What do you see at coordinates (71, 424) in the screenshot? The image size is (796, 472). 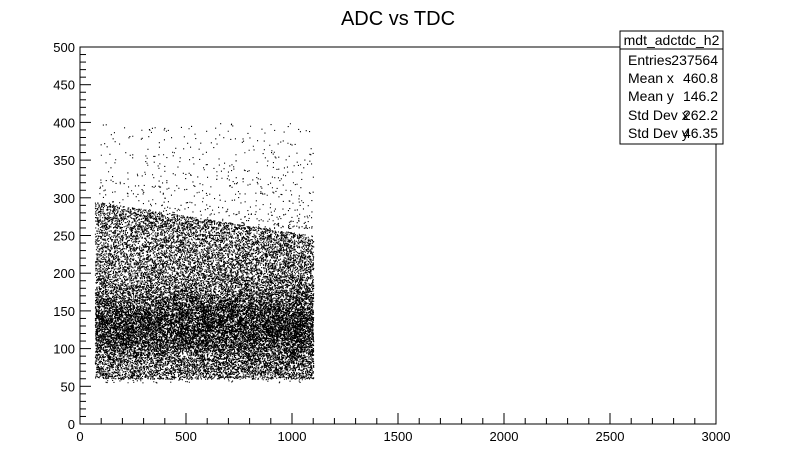 I see `y-tick-label: 0` at bounding box center [71, 424].